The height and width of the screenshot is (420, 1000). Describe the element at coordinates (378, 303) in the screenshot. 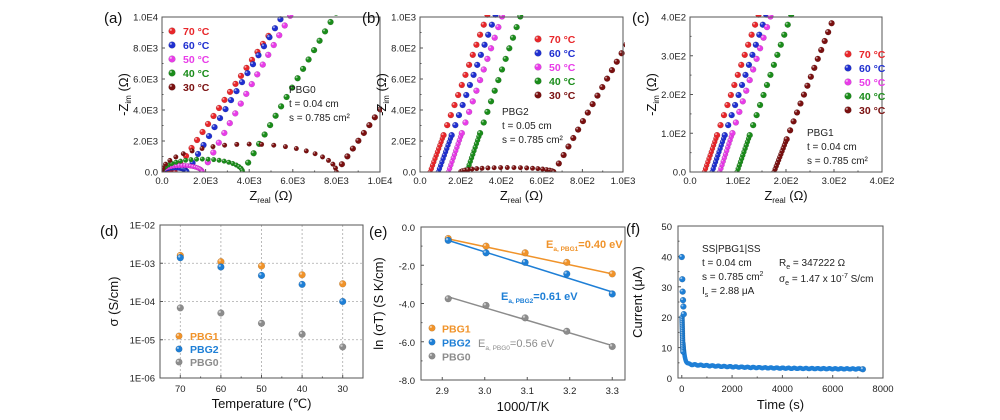

I see `y-axis-label: ln (σT) (S K/cm)` at that location.